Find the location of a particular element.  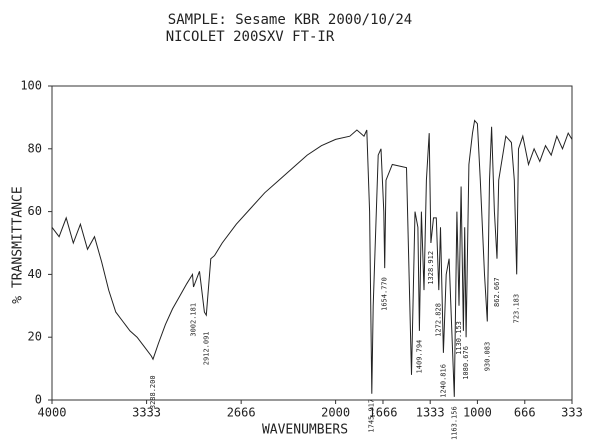

y-tick-label: 0 is located at coordinates (38, 400).